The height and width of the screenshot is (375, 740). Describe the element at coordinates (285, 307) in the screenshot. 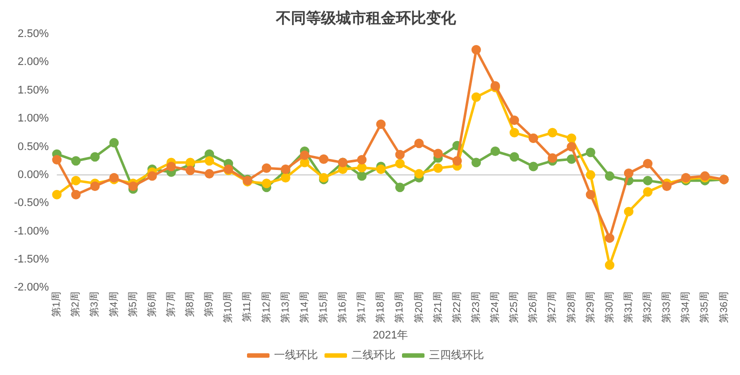

I see `x-tick-label: 第13周` at that location.